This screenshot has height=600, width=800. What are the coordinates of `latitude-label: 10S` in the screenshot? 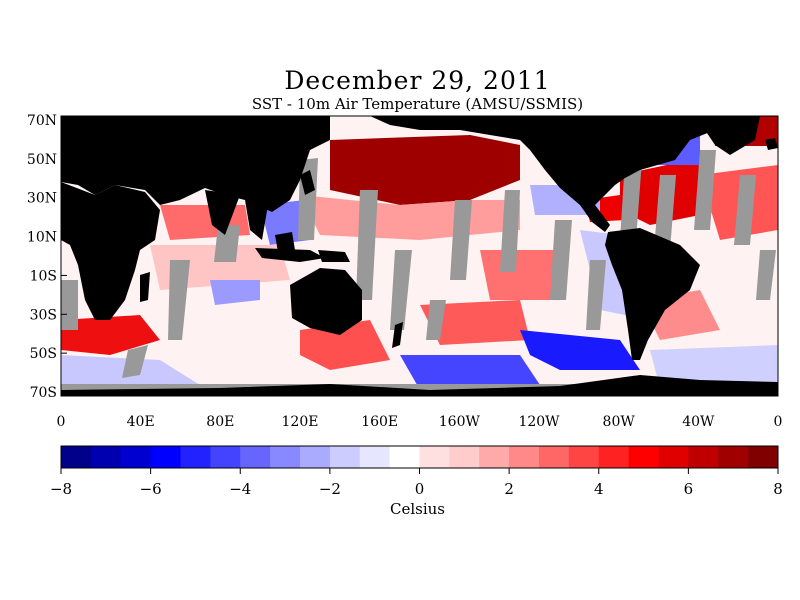 It's located at (43, 276).